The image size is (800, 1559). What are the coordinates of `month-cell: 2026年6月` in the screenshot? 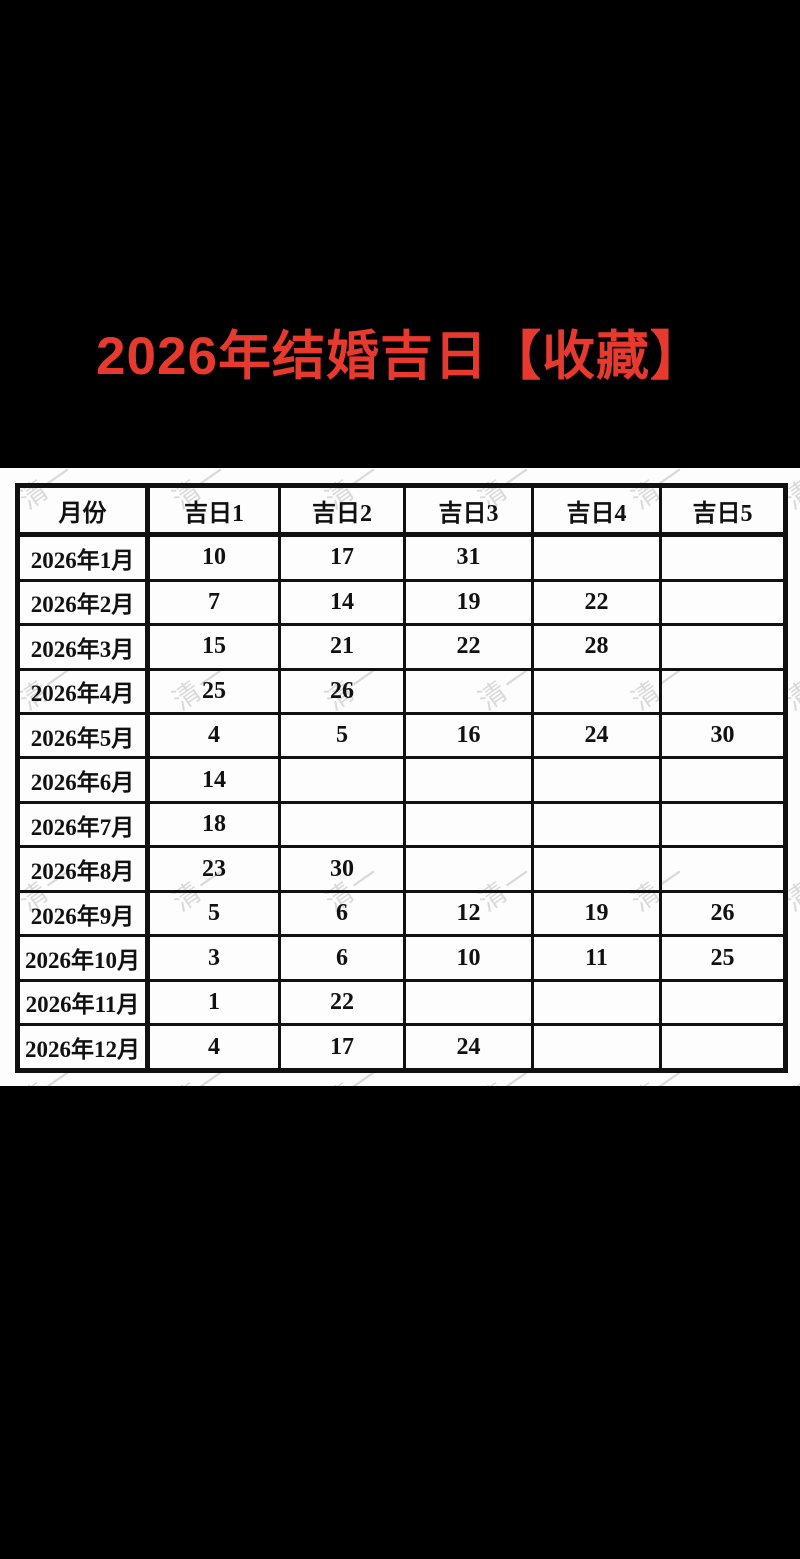 It's located at (83, 780).